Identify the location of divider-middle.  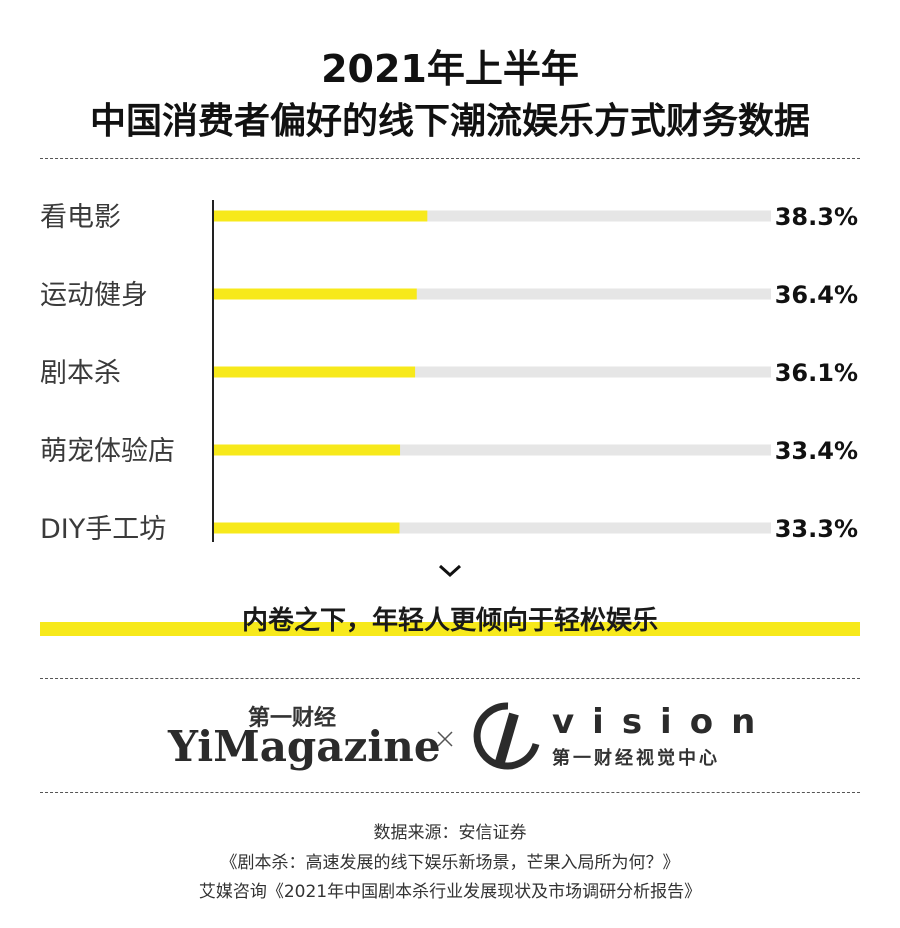
(450, 678).